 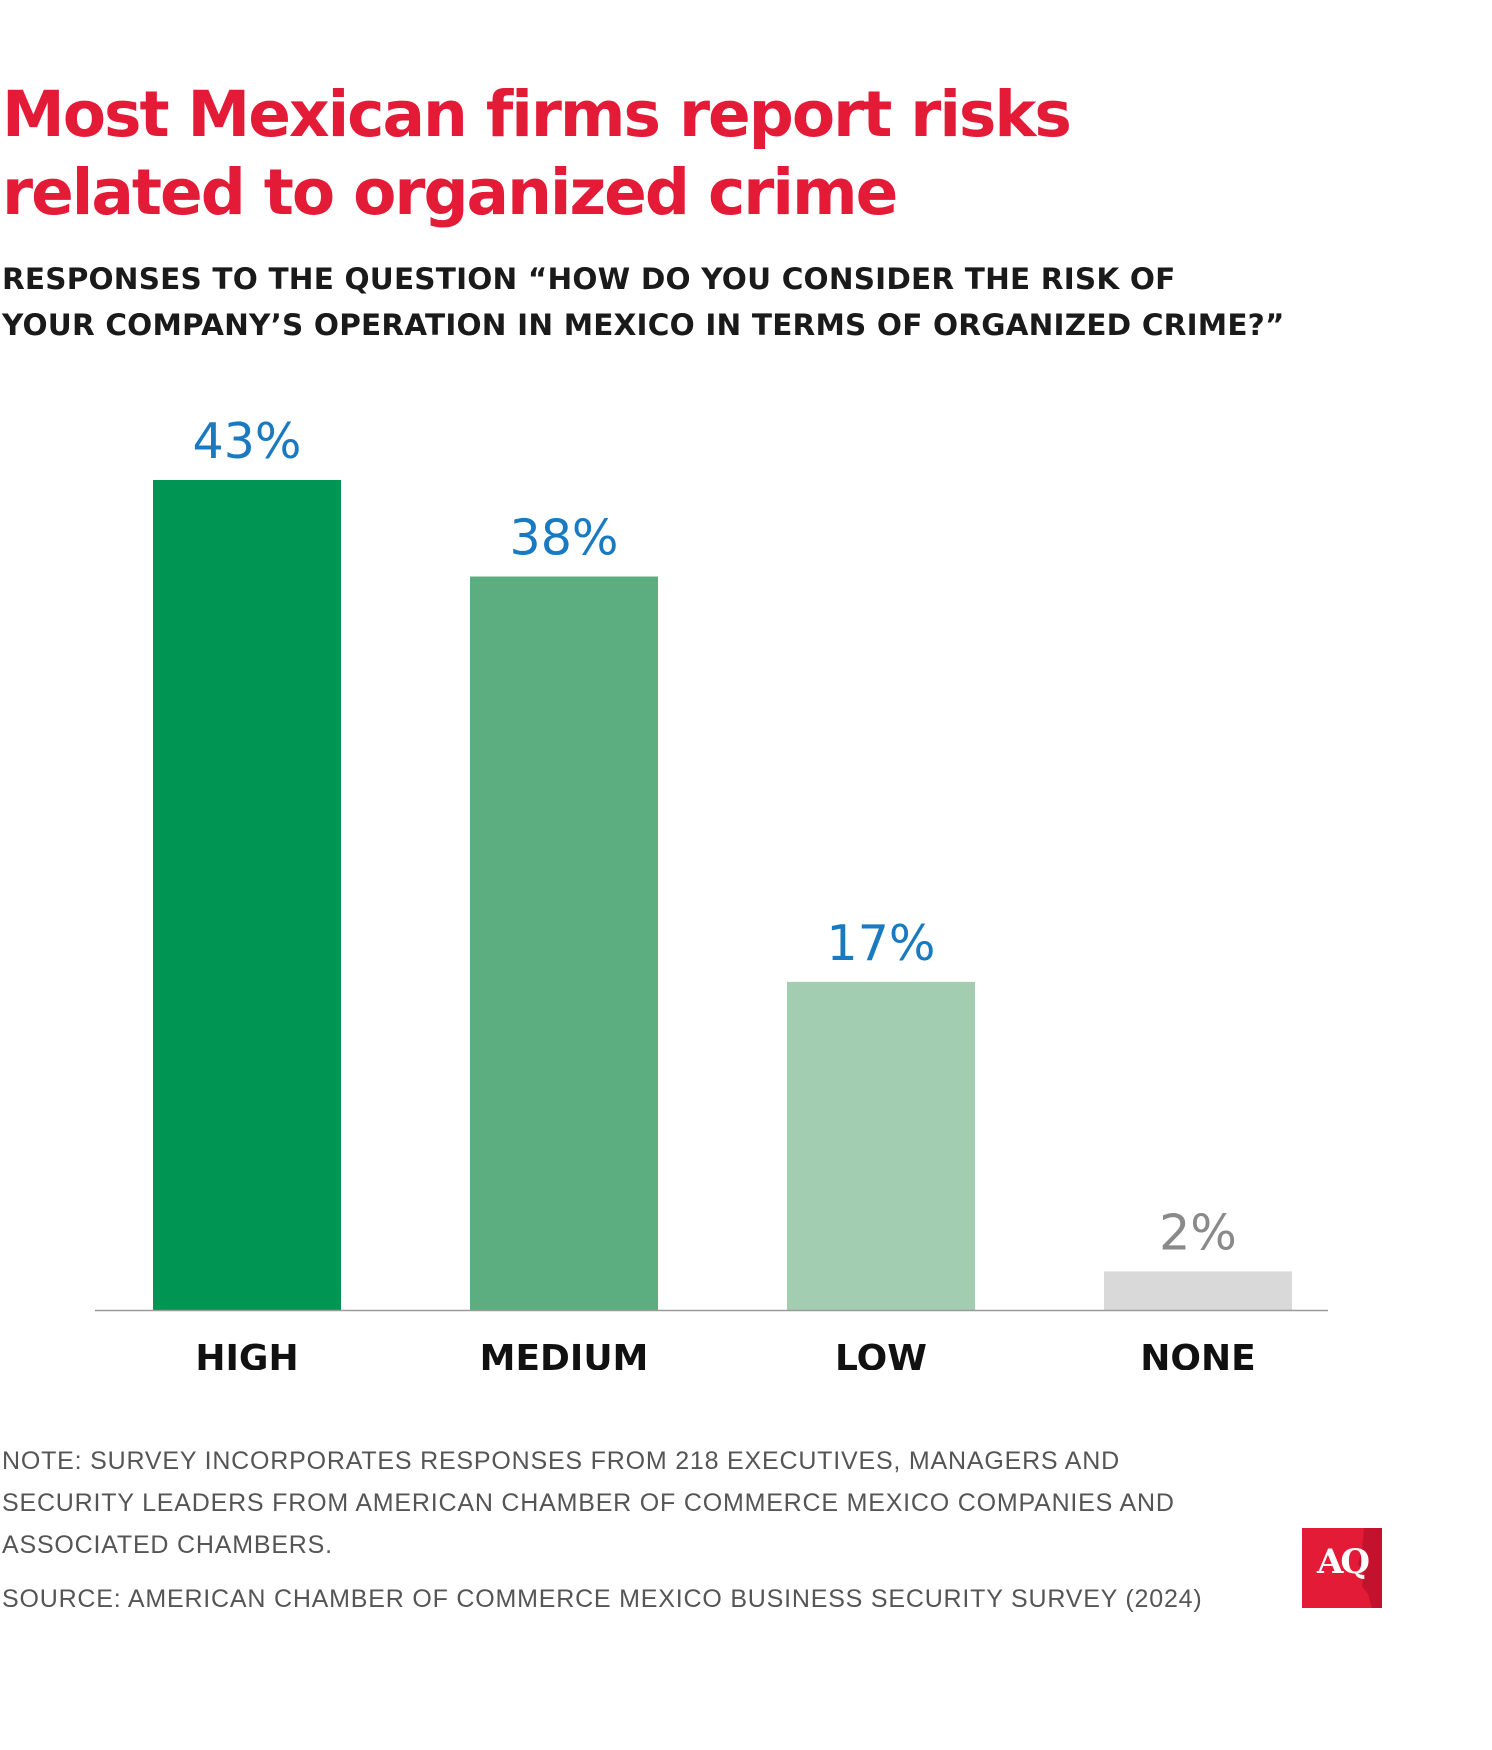 I want to click on category-label-medium: MEDIUM, so click(x=564, y=1354).